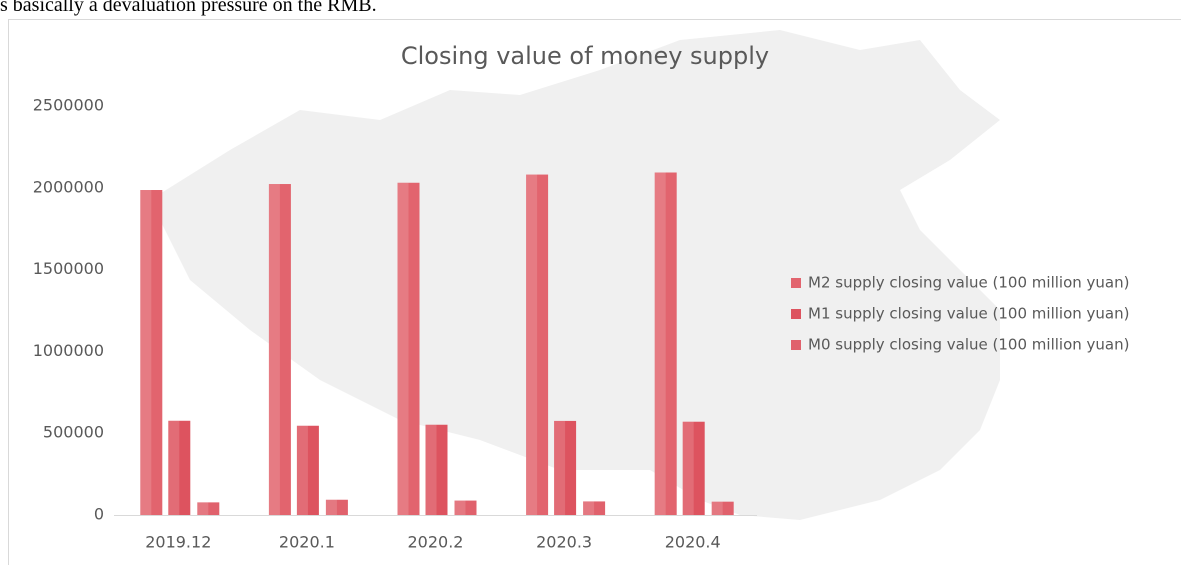 The height and width of the screenshot is (565, 1181). Describe the element at coordinates (68, 268) in the screenshot. I see `y-tick-label: 1500000` at that location.